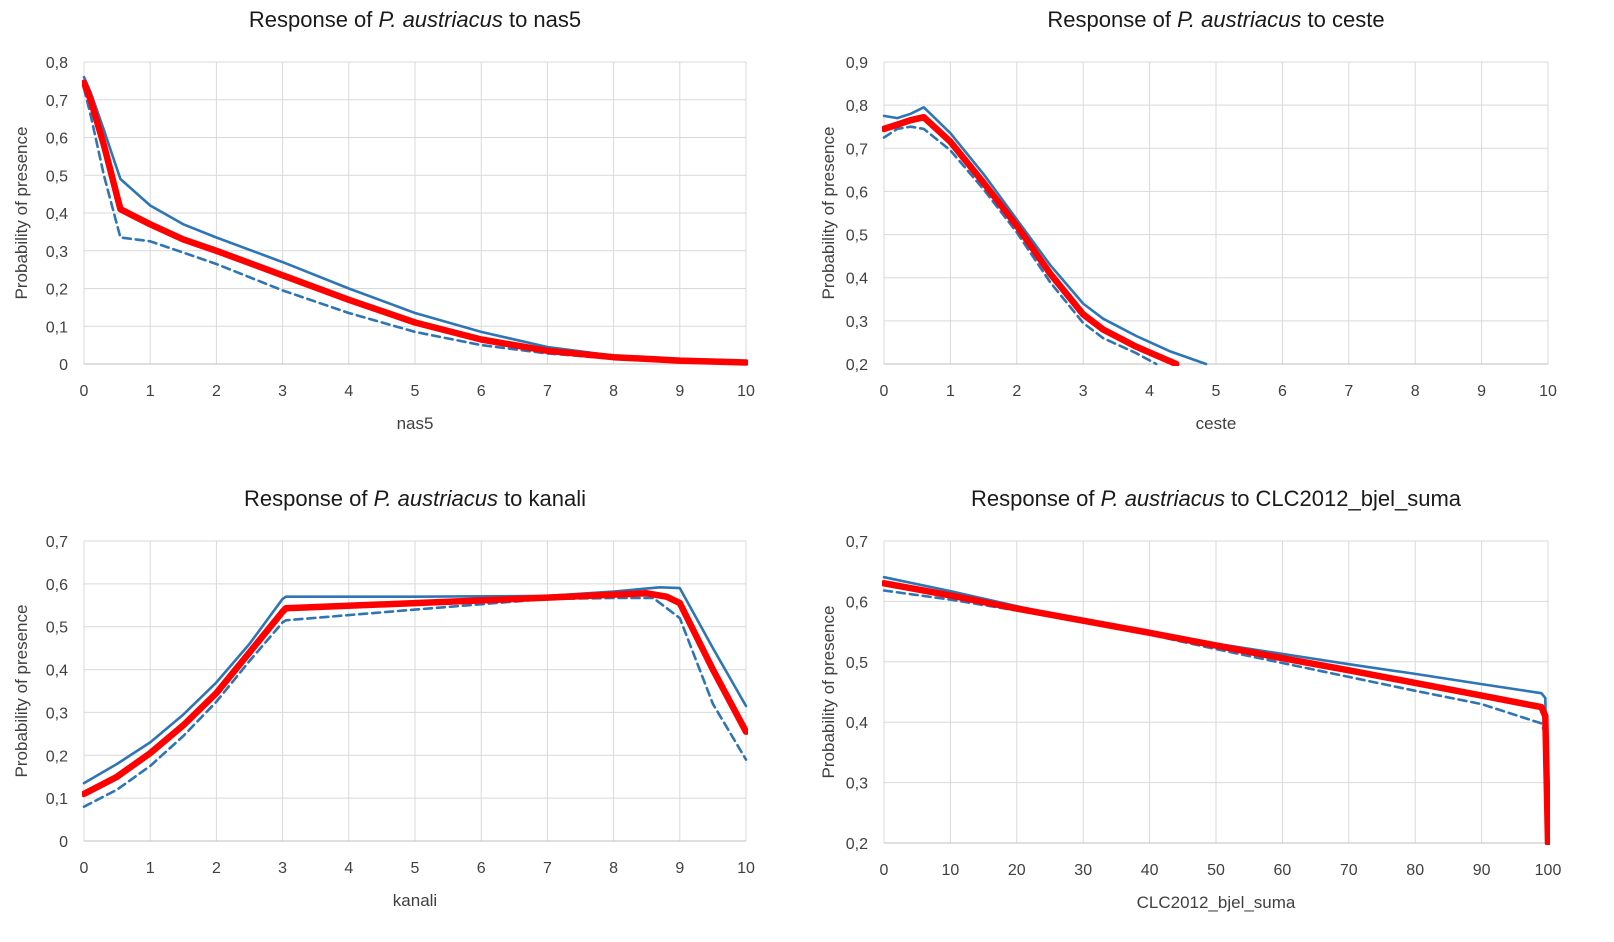 This screenshot has height=942, width=1614. What do you see at coordinates (857, 63) in the screenshot?
I see `y-tick-label: 0,9` at bounding box center [857, 63].